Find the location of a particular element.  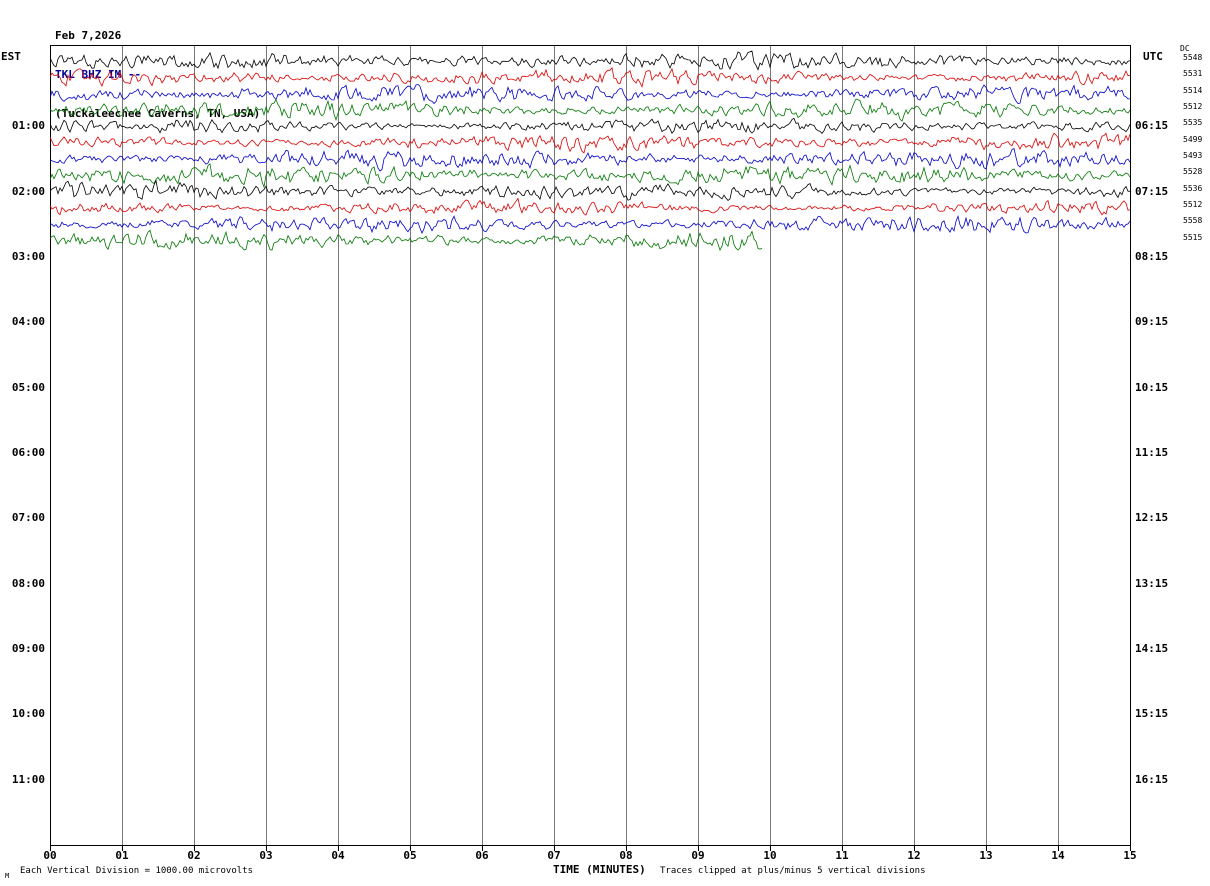

x-tick-label: 06 is located at coordinates (482, 855).